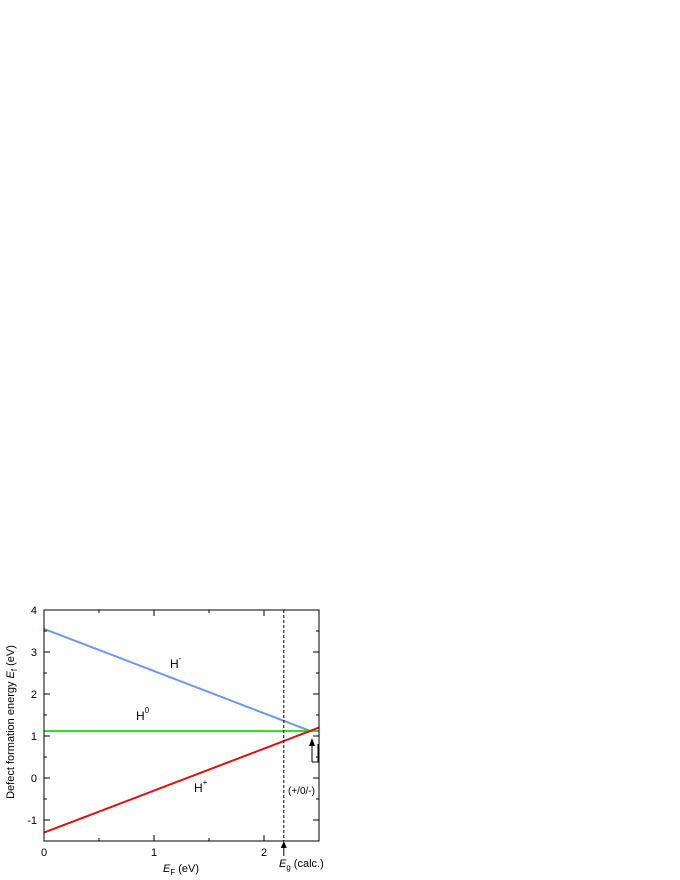 Image resolution: width=680 pixels, height=880 pixels. I want to click on label-subscript: f, so click(14, 669).